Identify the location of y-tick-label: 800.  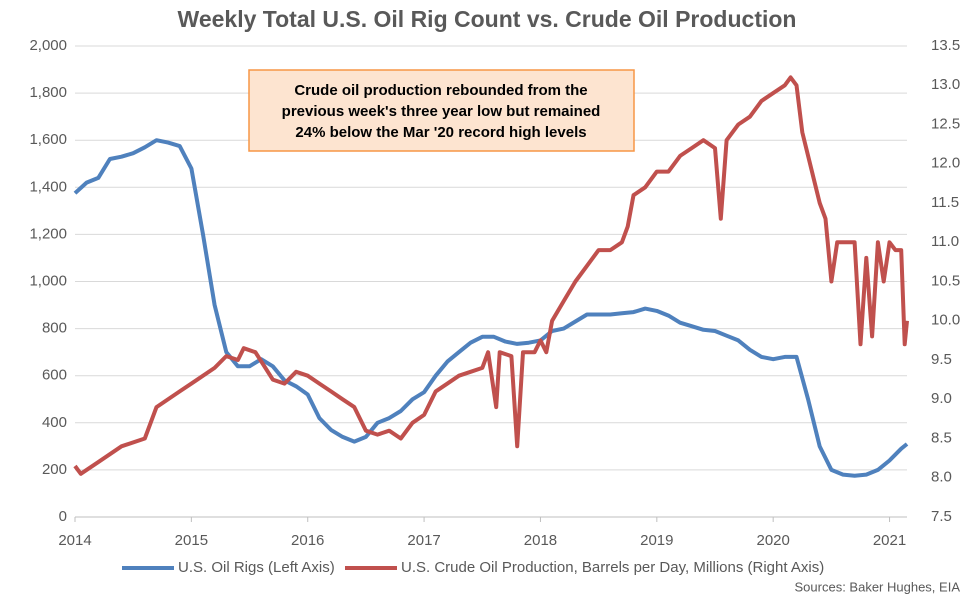
(54, 328).